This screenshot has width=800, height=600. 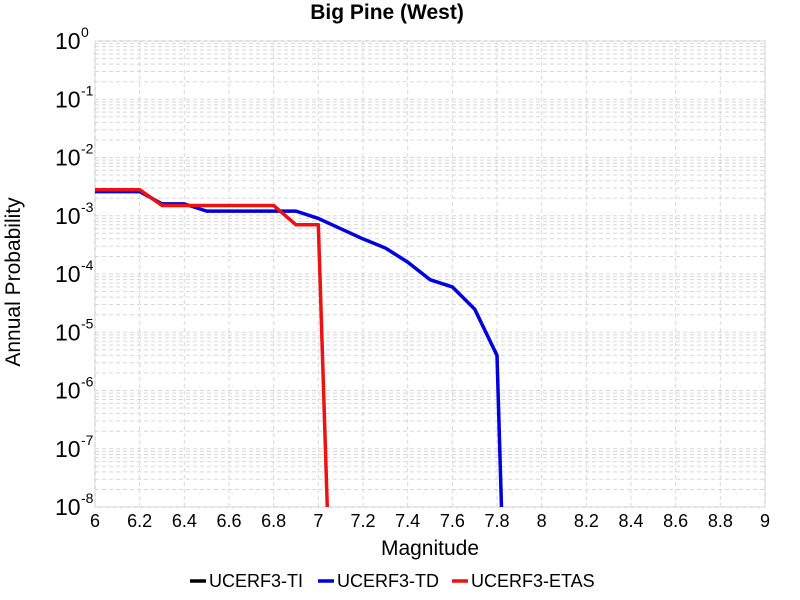 What do you see at coordinates (87, 323) in the screenshot?
I see `y-tick-exponent: -5` at bounding box center [87, 323].